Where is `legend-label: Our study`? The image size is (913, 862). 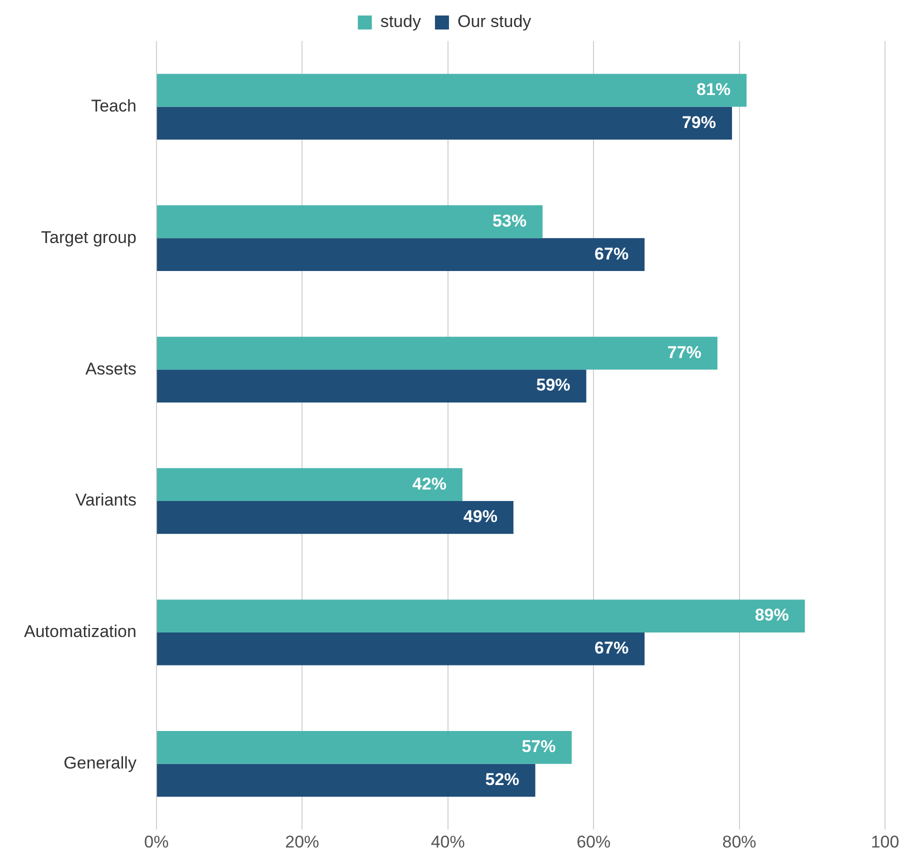 legend-label: Our study is located at coordinates (494, 22).